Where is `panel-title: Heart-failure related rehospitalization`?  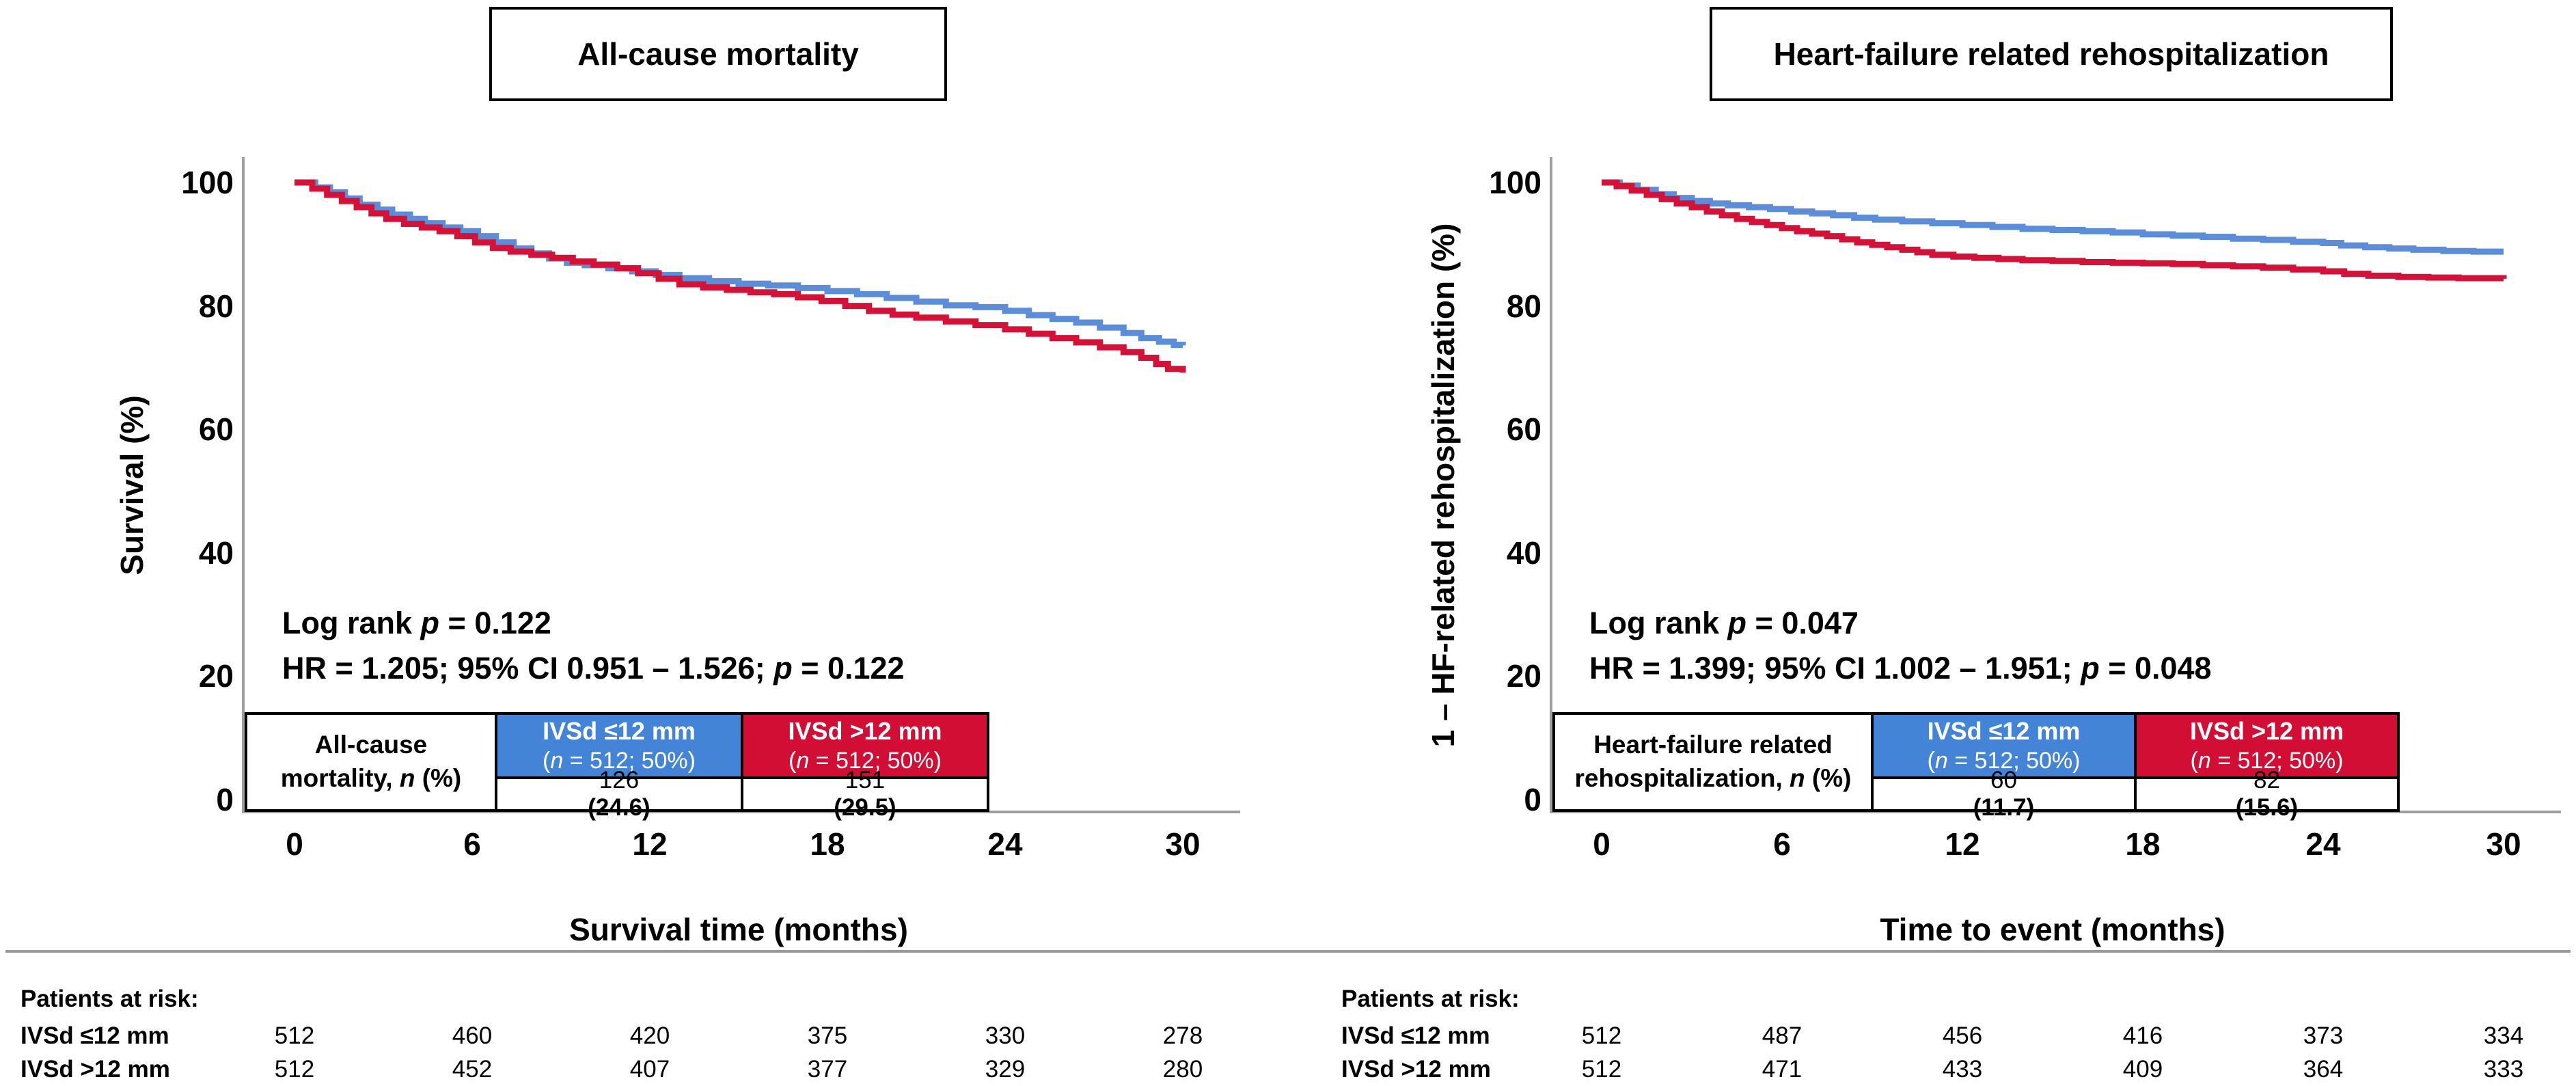 panel-title: Heart-failure related rehospitalization is located at coordinates (2051, 54).